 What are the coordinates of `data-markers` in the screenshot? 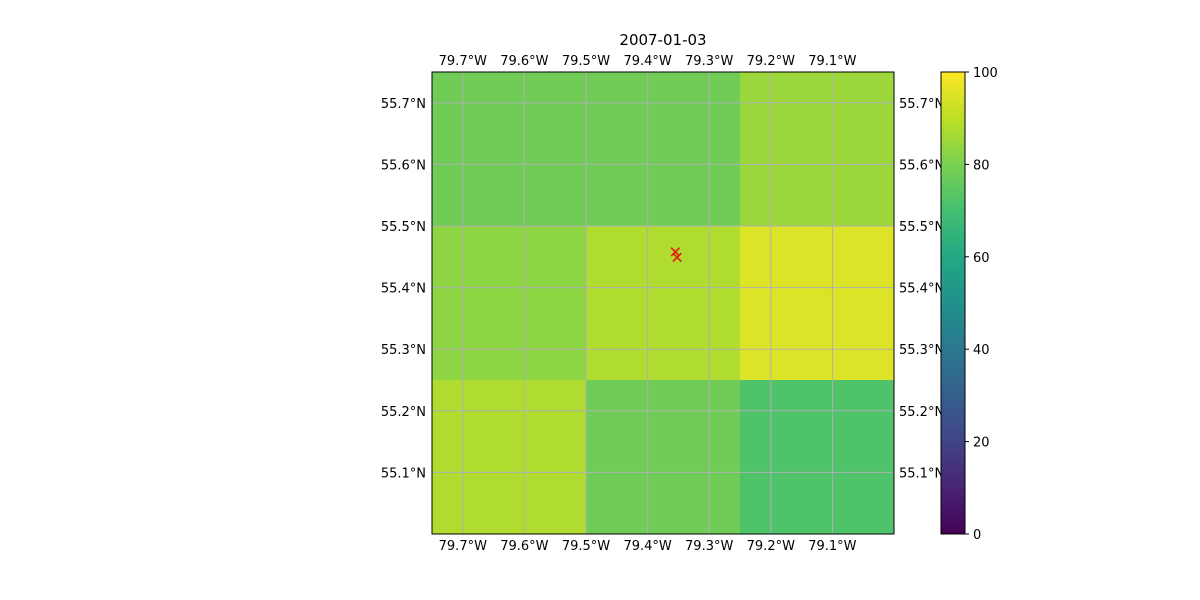 It's located at (676, 255).